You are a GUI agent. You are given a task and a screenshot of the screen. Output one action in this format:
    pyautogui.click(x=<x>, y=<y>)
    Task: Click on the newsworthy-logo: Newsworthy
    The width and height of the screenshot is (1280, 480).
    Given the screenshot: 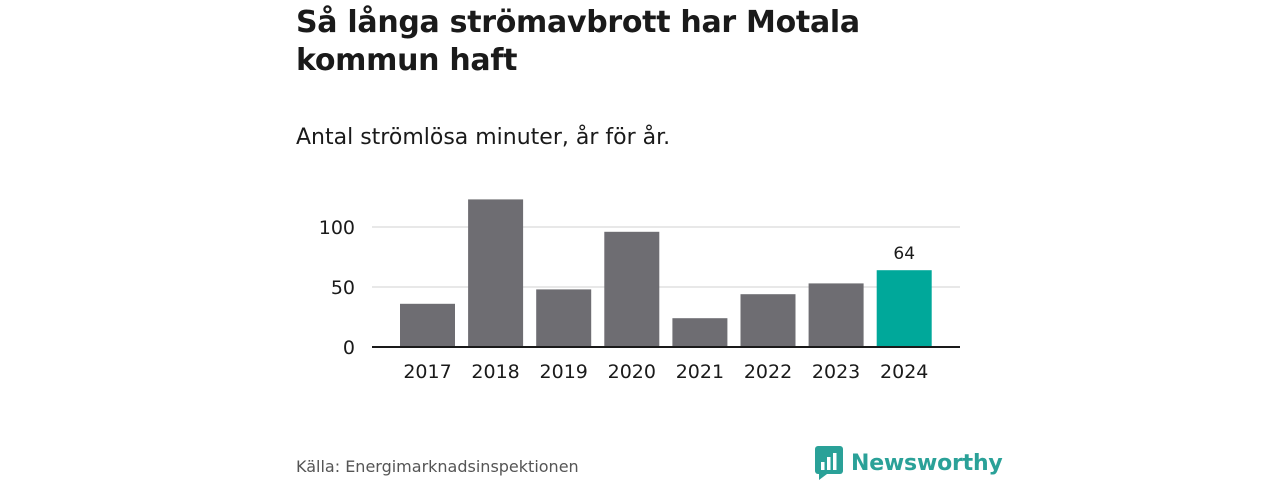 What is the action you would take?
    pyautogui.click(x=909, y=463)
    